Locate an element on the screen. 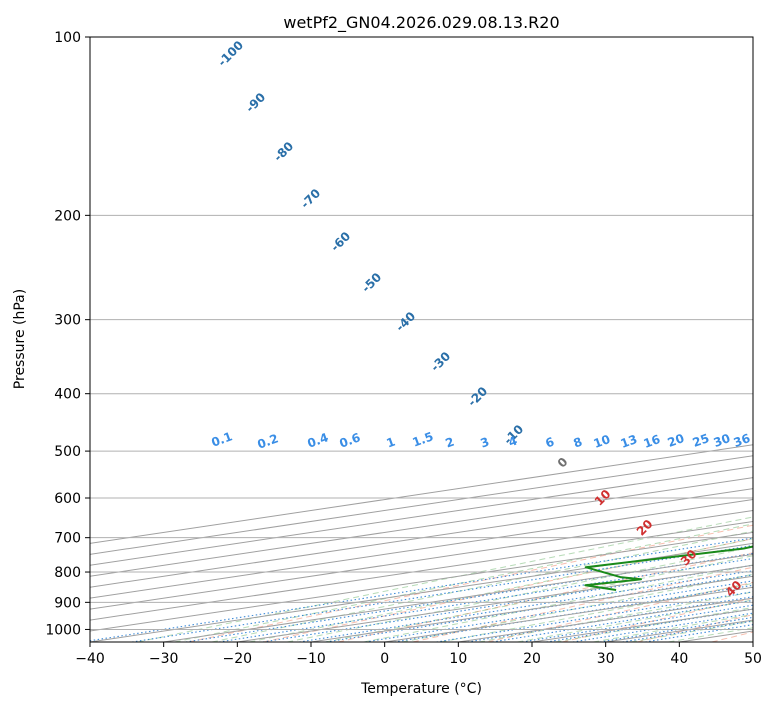 This screenshot has height=708, width=775. x-axis-label: Temperature (°C) is located at coordinates (421, 689).